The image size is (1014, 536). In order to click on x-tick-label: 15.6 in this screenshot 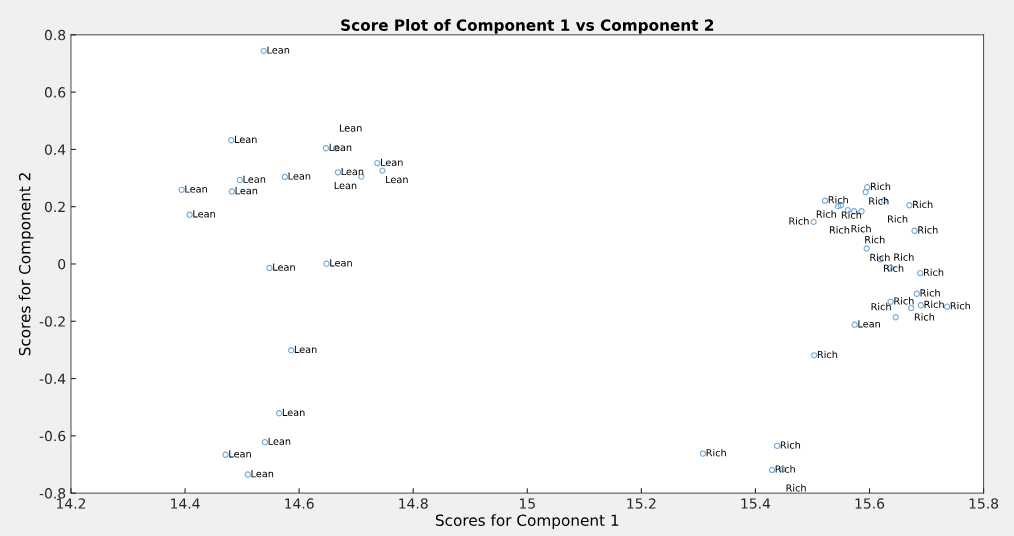, I will do `click(870, 503)`.